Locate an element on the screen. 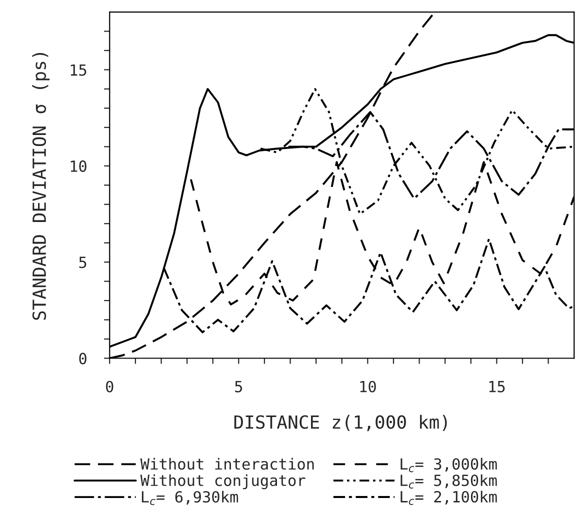  x-tick-label: 15 is located at coordinates (497, 386).